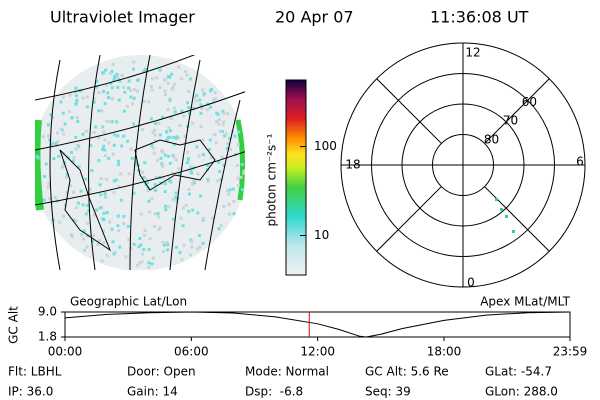  Describe the element at coordinates (506, 216) in the screenshot. I see `polar-speckle` at that location.